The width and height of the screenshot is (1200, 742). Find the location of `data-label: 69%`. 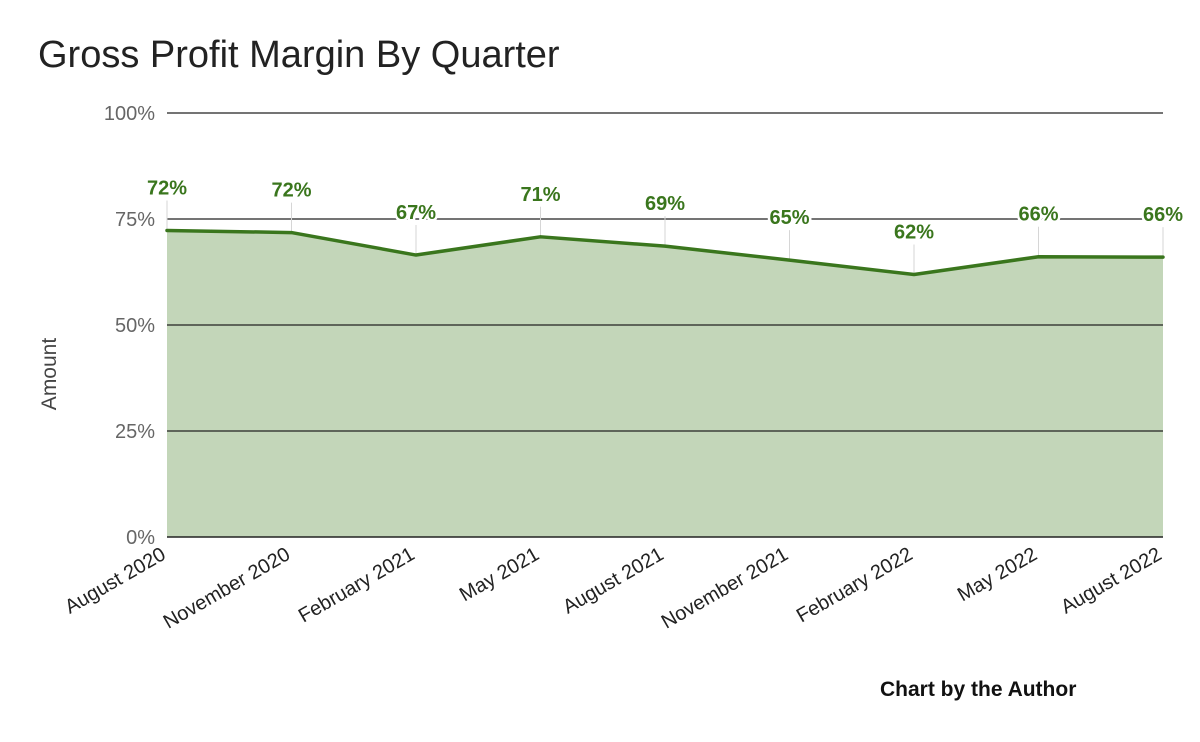

data-label: 69% is located at coordinates (665, 204).